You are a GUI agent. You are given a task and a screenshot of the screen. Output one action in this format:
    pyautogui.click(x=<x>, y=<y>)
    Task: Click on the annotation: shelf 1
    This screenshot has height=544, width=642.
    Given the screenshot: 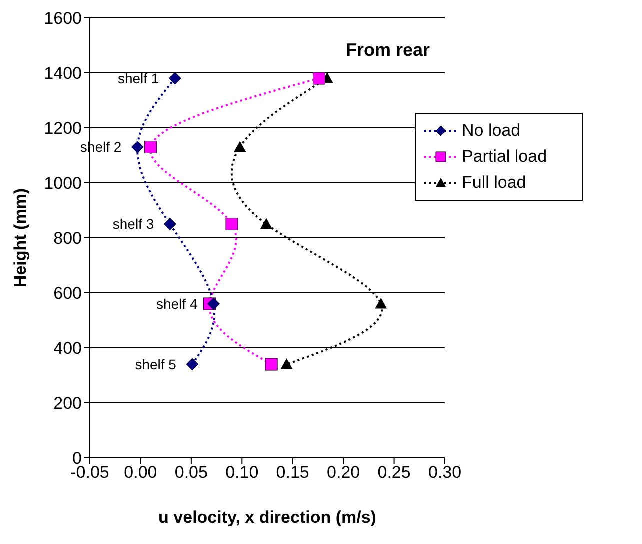 What is the action you would take?
    pyautogui.click(x=139, y=78)
    